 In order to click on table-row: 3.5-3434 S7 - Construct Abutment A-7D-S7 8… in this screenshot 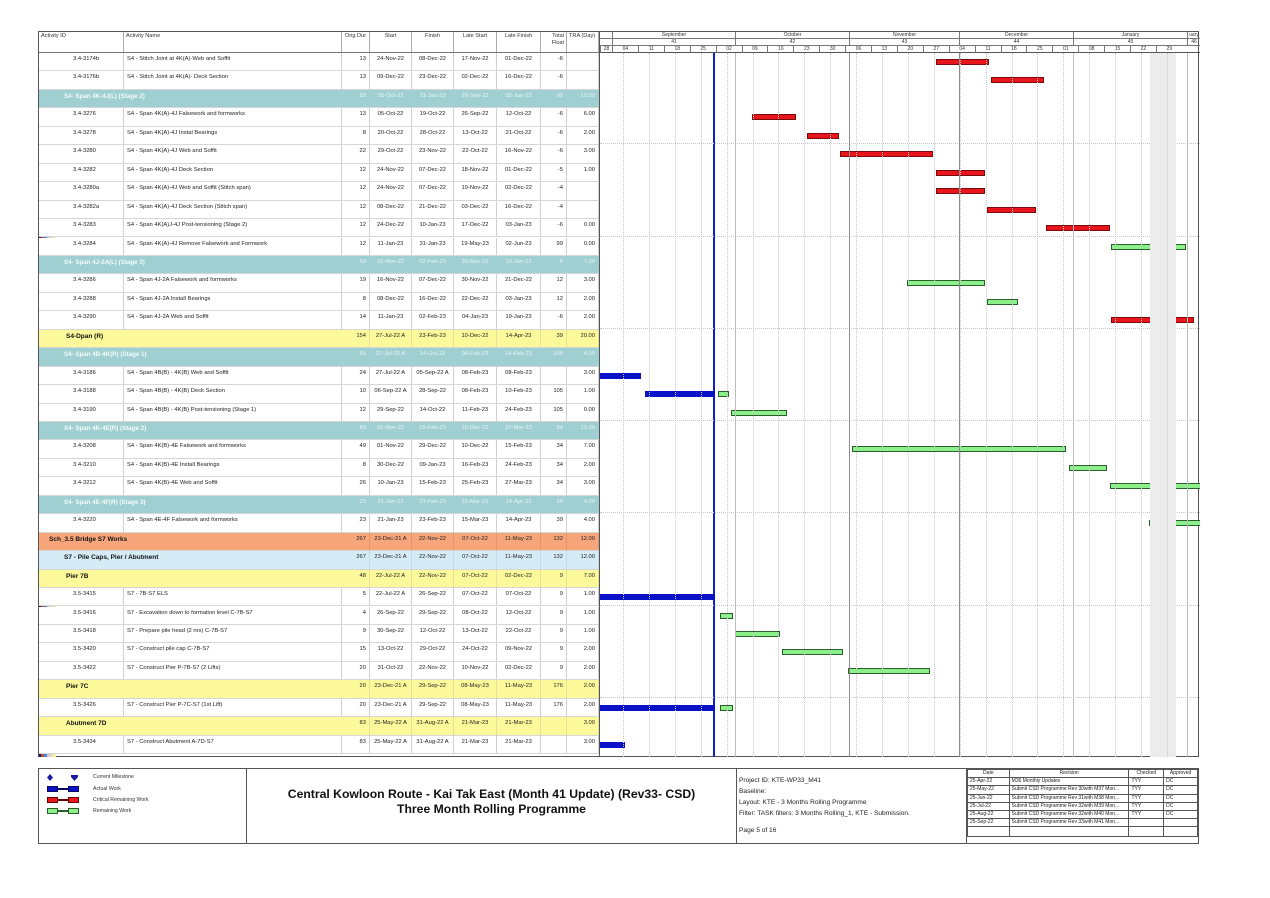, I will do `click(319, 745)`.